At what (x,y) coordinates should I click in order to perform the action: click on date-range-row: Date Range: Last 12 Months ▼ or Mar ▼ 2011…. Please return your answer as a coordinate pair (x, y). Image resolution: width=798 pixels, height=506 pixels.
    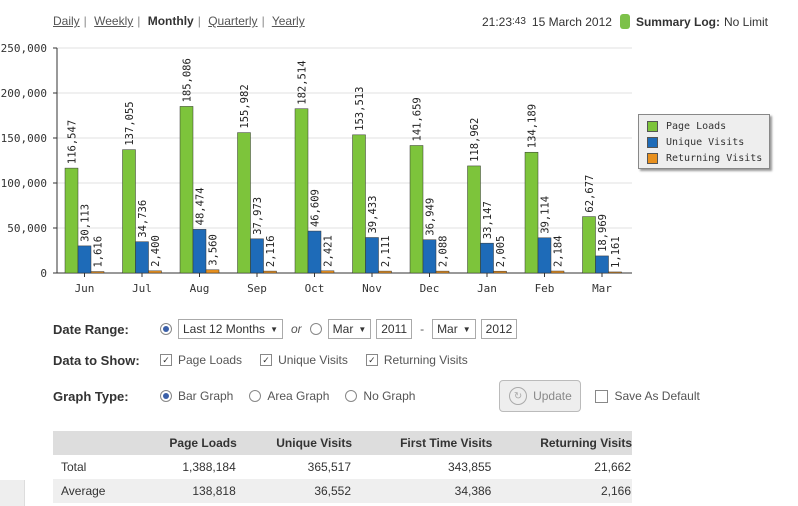
    Looking at the image, I should click on (376, 329).